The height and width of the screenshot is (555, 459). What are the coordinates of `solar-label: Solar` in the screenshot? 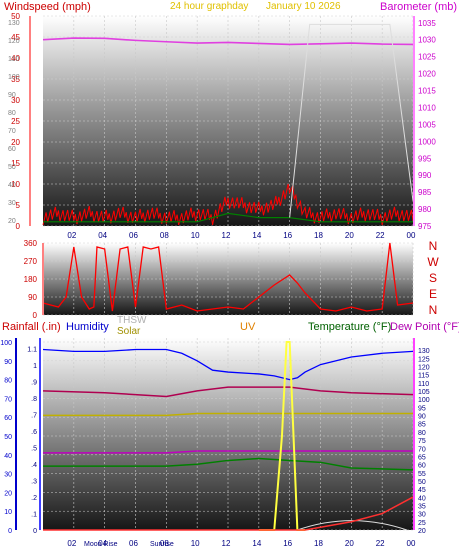 It's located at (129, 331).